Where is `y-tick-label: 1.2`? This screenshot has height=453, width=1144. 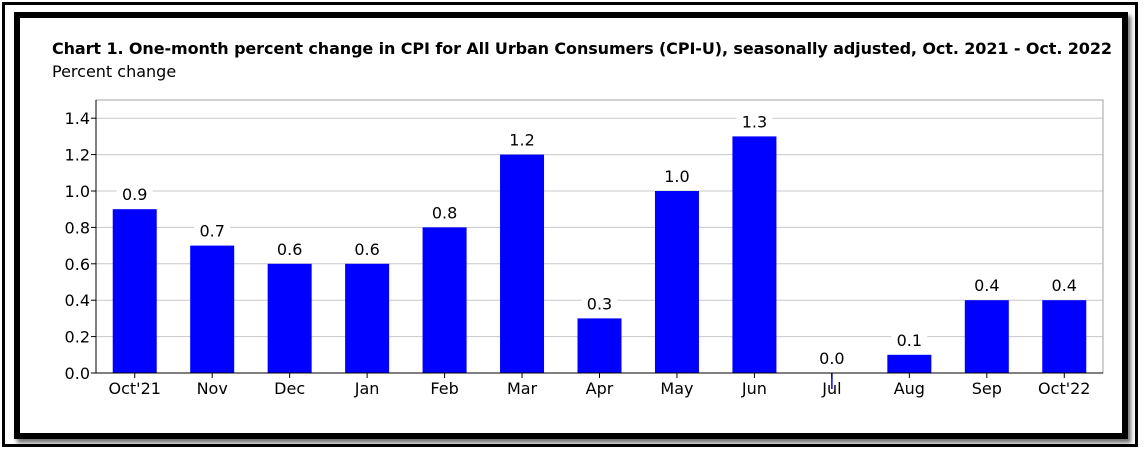
y-tick-label: 1.2 is located at coordinates (77, 155).